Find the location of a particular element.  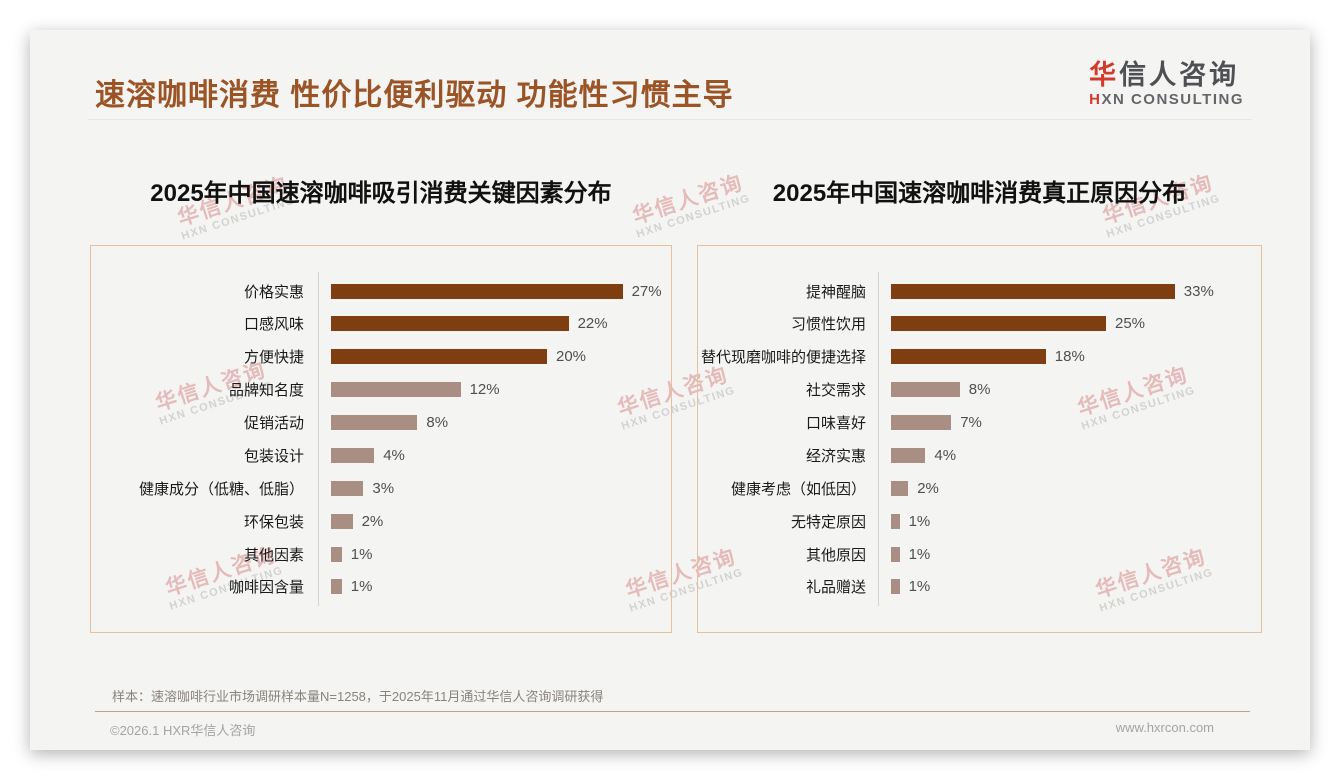

bar-label: 无特定原因 is located at coordinates (828, 522).